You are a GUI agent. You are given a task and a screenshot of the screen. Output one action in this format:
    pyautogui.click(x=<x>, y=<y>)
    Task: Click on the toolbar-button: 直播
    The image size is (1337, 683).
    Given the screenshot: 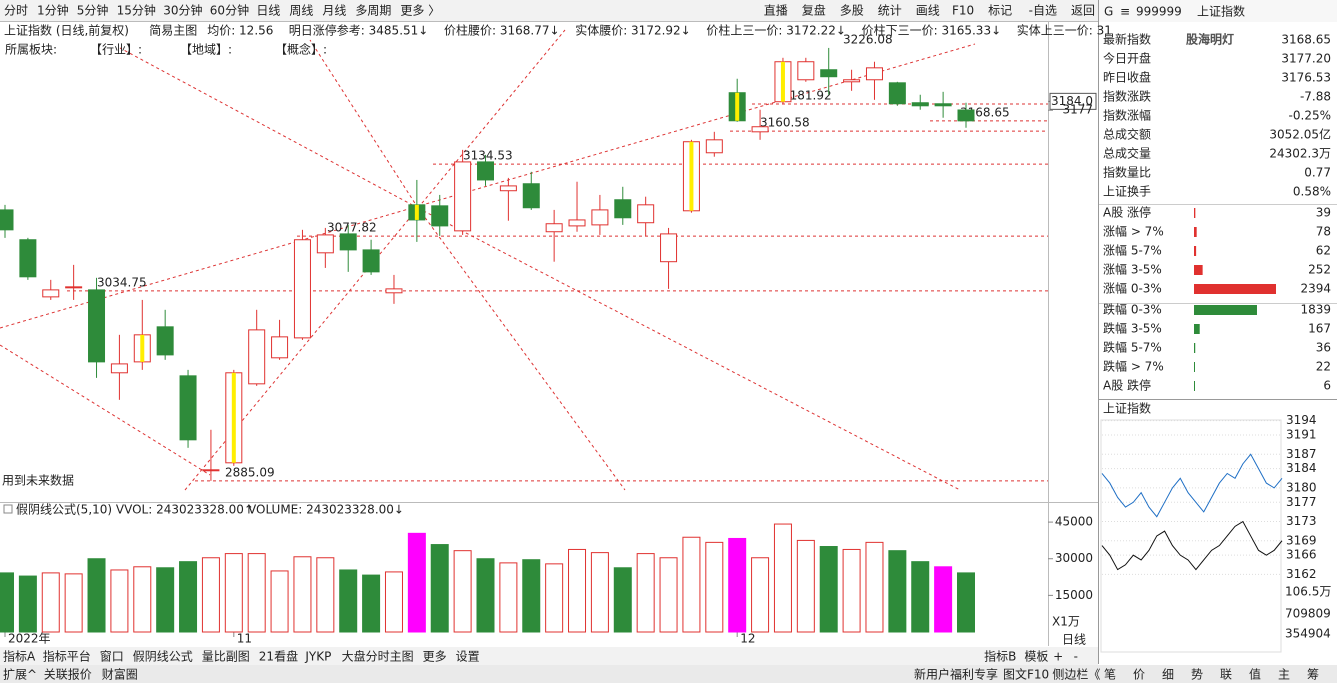 What is the action you would take?
    pyautogui.click(x=776, y=11)
    